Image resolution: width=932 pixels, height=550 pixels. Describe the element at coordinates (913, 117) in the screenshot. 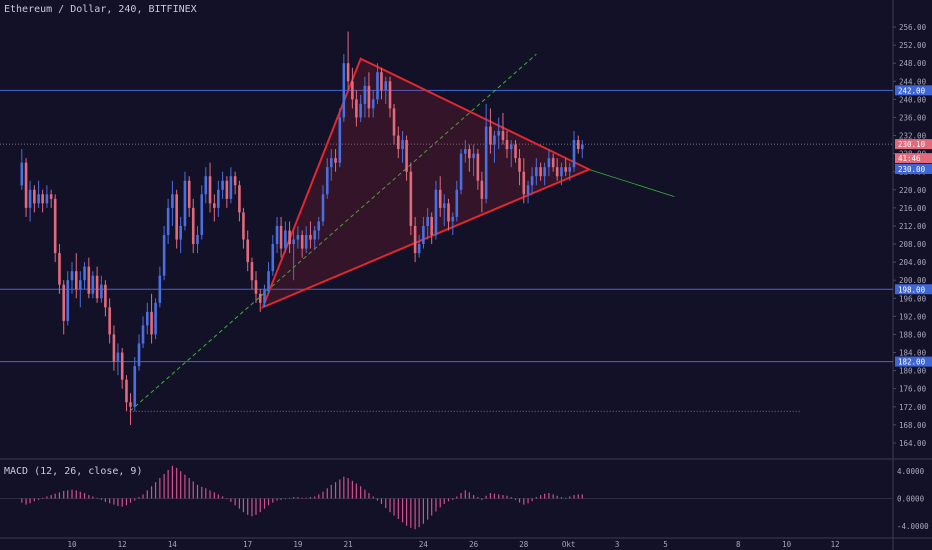

I see `price-tick-label: 236.00` at that location.